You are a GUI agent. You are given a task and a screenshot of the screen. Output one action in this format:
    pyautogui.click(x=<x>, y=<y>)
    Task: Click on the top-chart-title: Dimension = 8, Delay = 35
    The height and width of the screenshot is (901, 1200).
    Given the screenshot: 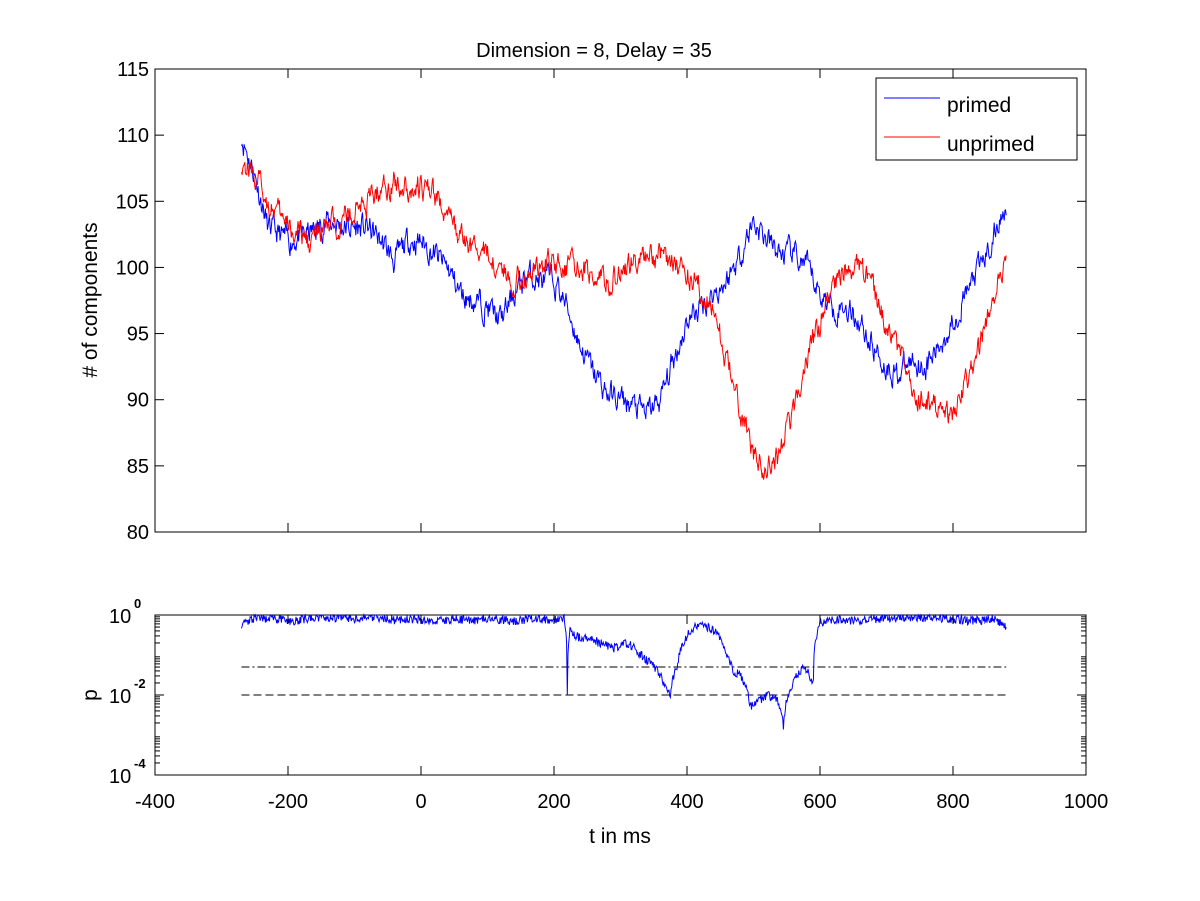 What is the action you would take?
    pyautogui.click(x=594, y=51)
    